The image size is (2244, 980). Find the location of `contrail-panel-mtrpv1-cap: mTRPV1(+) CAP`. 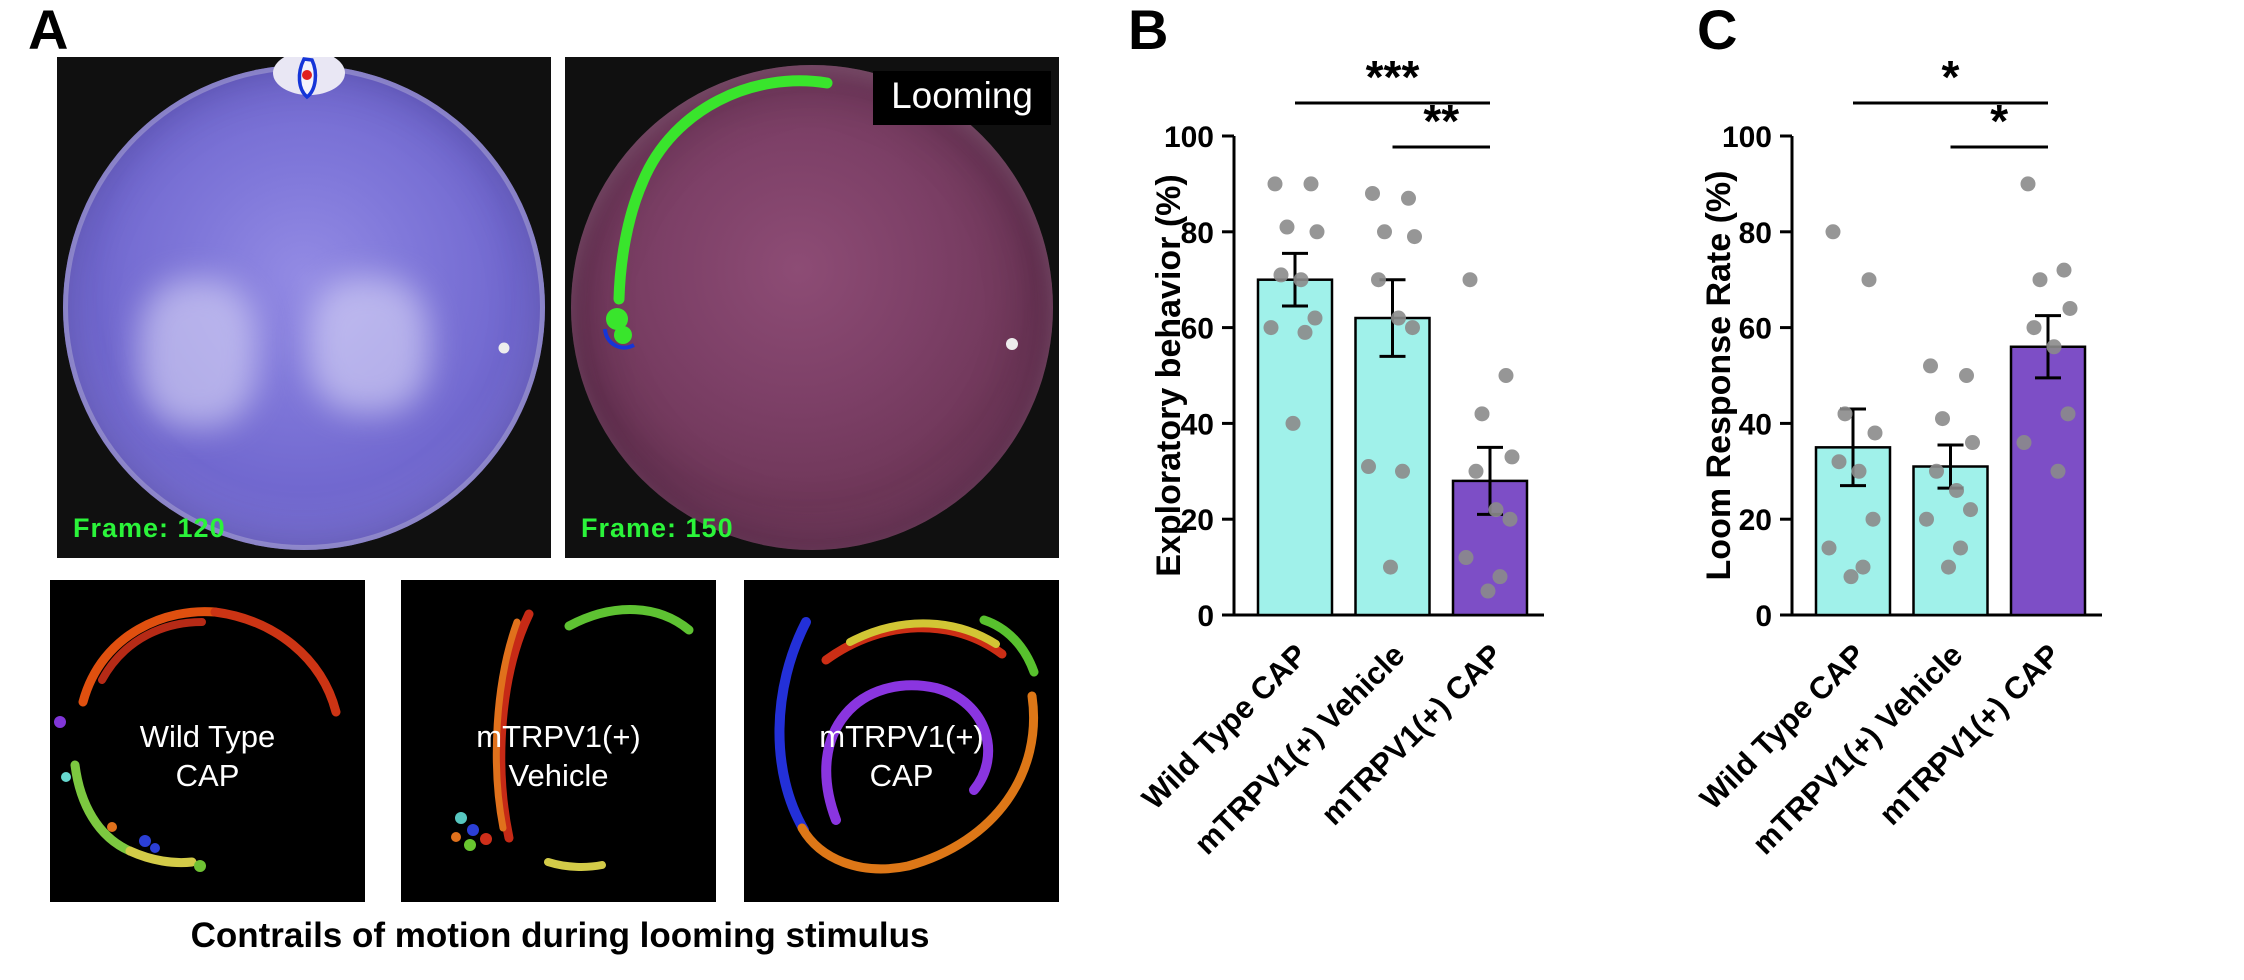

contrail-panel-mtrpv1-cap: mTRPV1(+) CAP is located at coordinates (901, 741).